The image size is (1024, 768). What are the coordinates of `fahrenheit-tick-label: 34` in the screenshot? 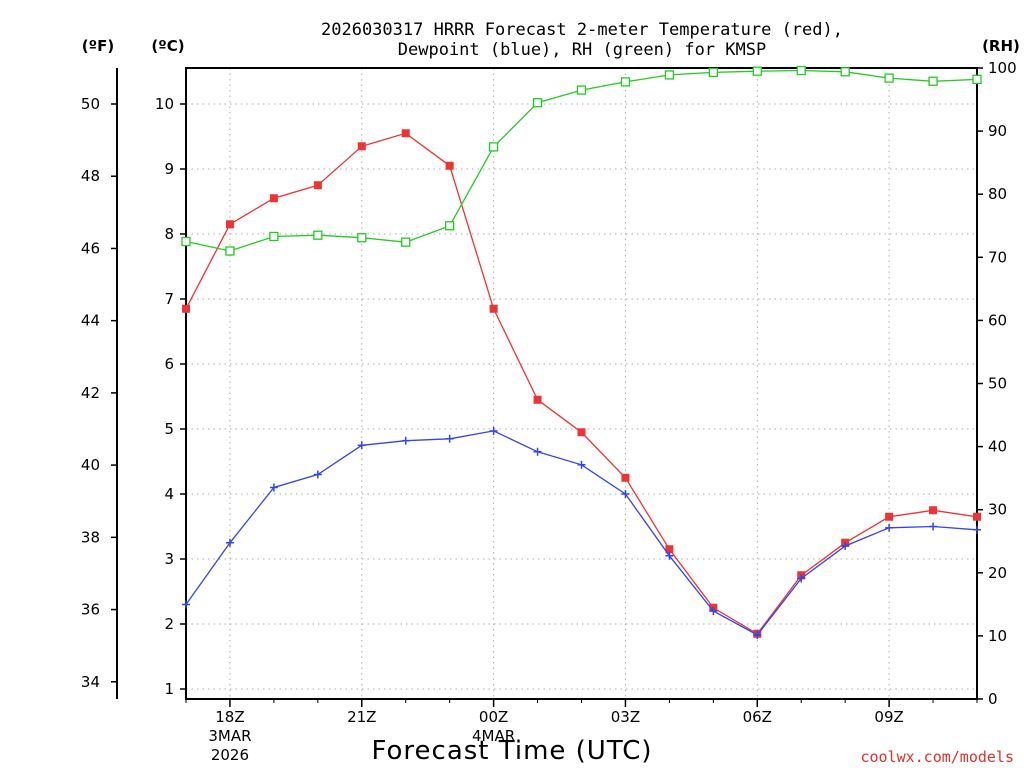 It's located at (90, 682).